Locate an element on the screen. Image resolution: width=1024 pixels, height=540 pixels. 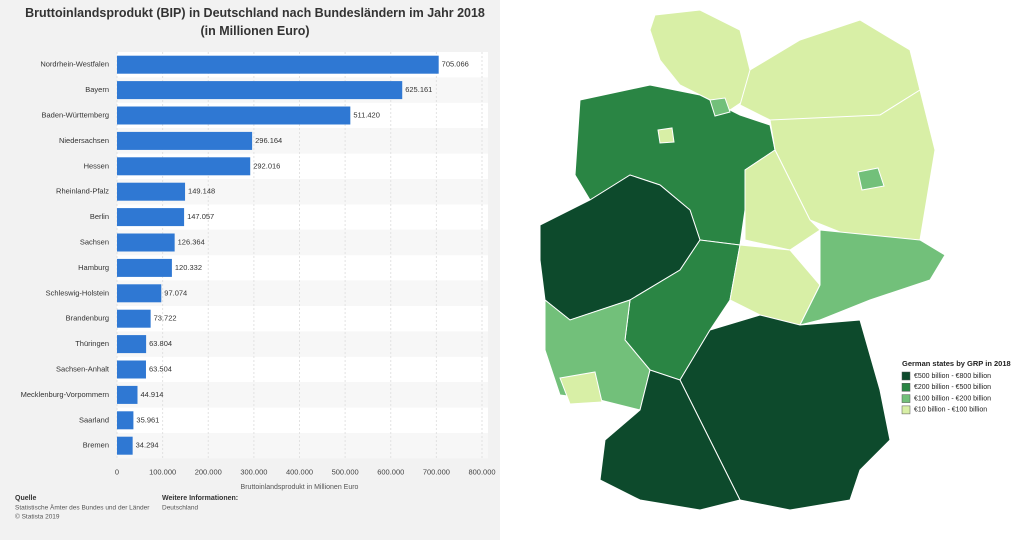
source-label: Quelle is located at coordinates (26, 498).